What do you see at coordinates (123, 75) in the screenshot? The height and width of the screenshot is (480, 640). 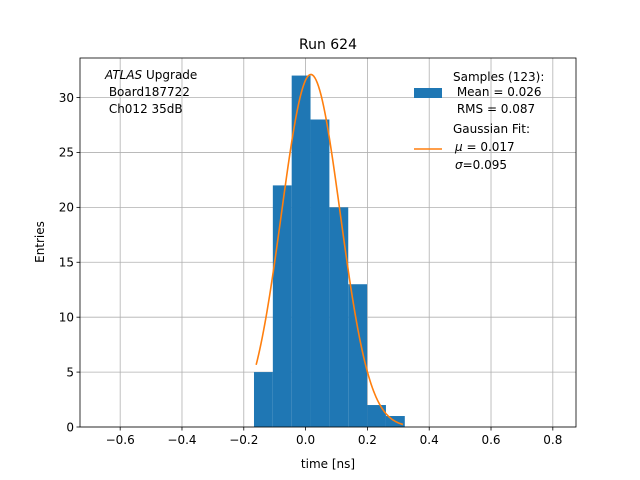 I see `atlas-label: ATLAS` at bounding box center [123, 75].